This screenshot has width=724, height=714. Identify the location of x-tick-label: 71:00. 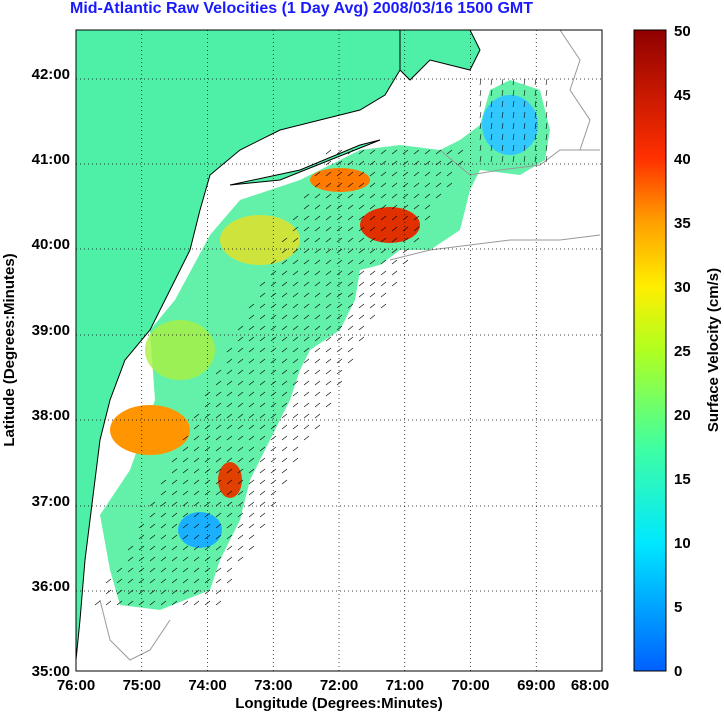
(405, 685).